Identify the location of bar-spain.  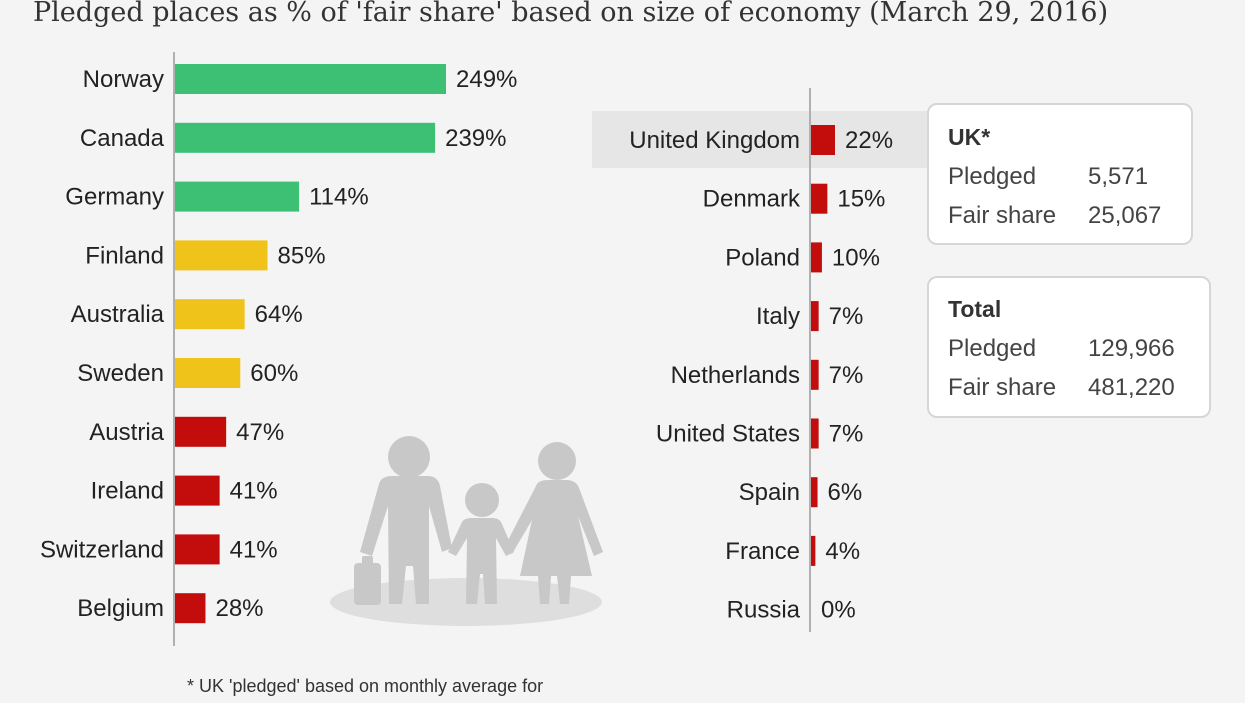
(814, 492).